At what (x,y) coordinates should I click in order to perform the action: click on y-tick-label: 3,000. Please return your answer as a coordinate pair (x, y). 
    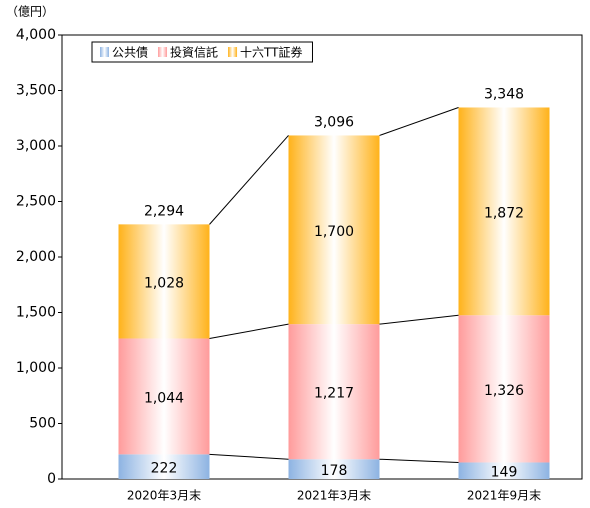
    Looking at the image, I should click on (36, 146).